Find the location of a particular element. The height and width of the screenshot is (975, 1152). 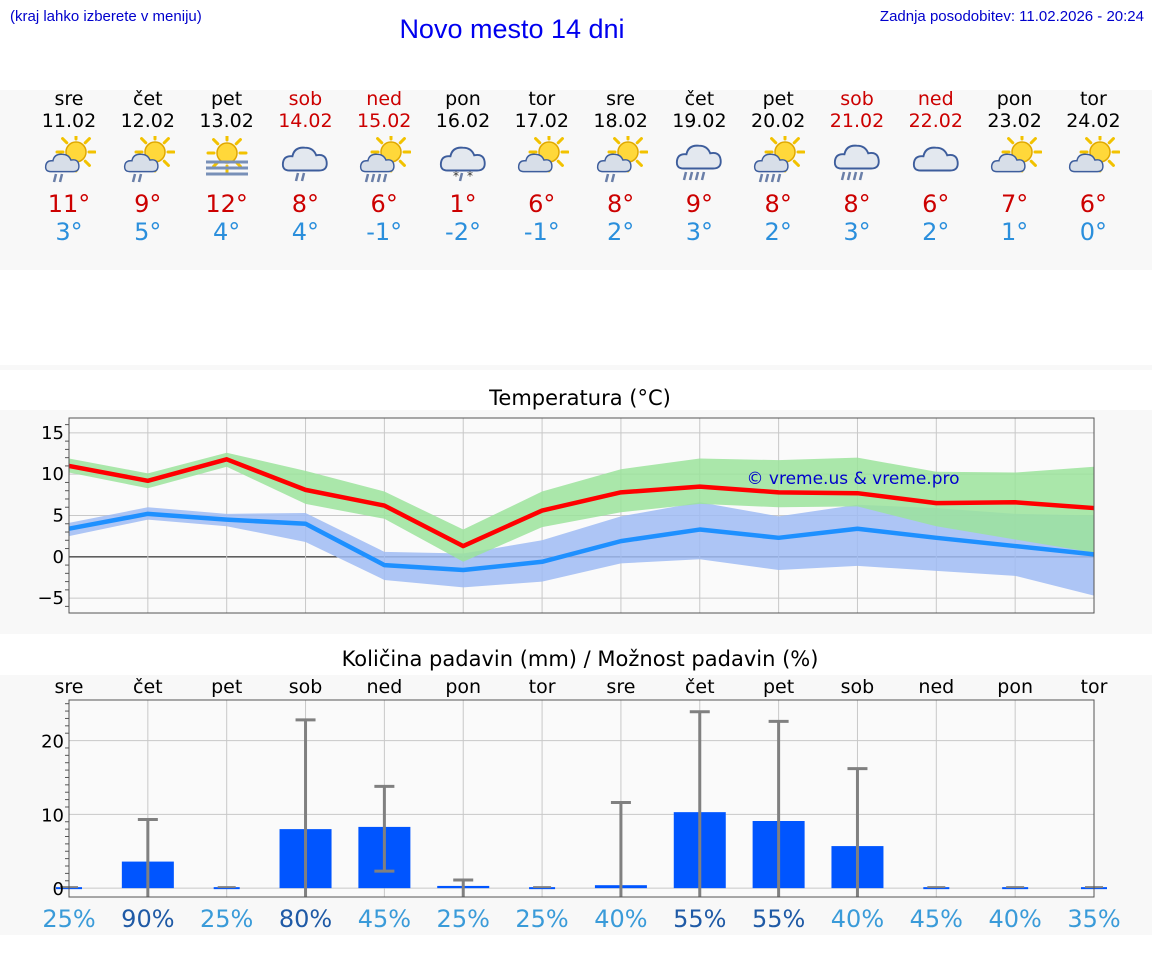

forecast-day-10: sob 21.02 8° 3° is located at coordinates (857, 167).